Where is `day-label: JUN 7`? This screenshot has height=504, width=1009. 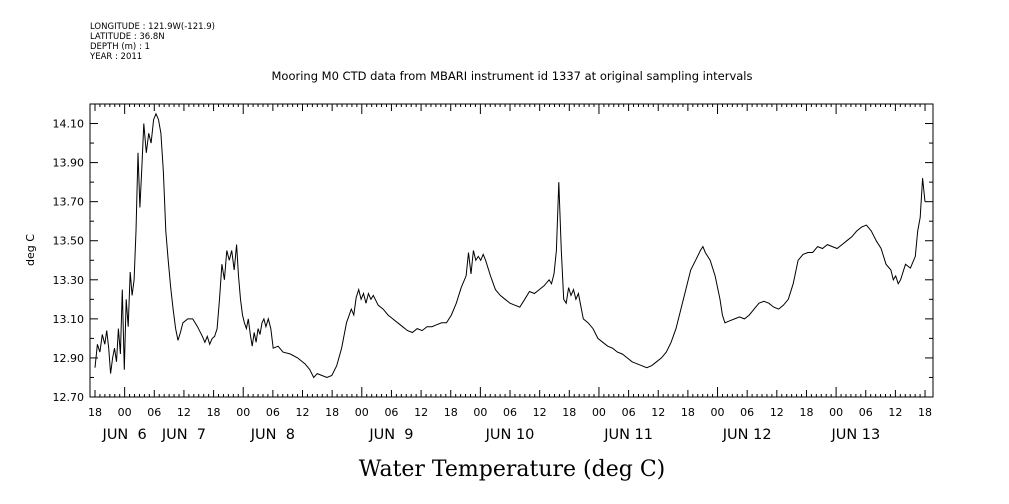
day-label: JUN 7 is located at coordinates (183, 435).